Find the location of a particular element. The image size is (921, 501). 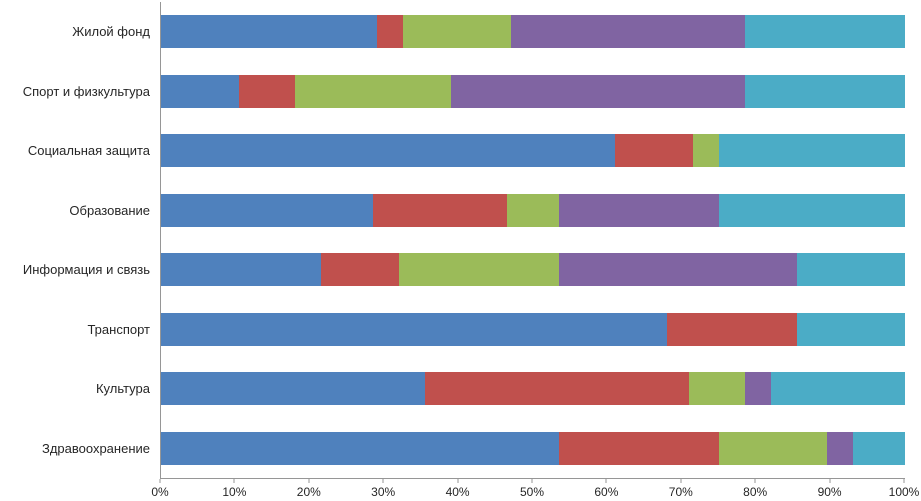

category-label: Культура is located at coordinates (122, 389).